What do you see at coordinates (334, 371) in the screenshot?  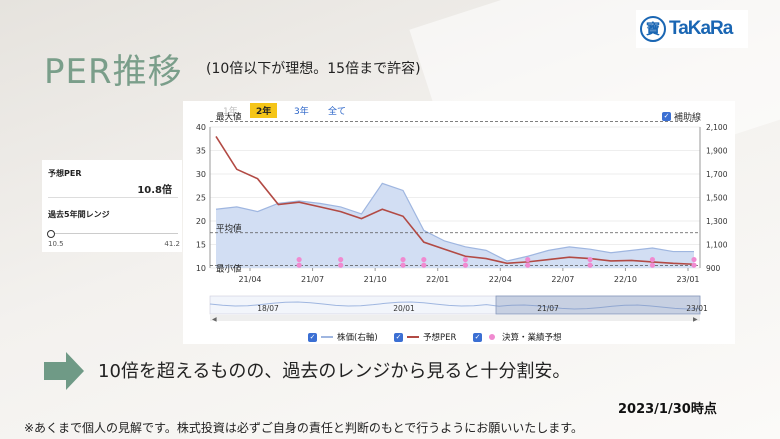 I see `conclusion-text: 10倍を超えるものの、過去のレンジから見ると十分割安。` at bounding box center [334, 371].